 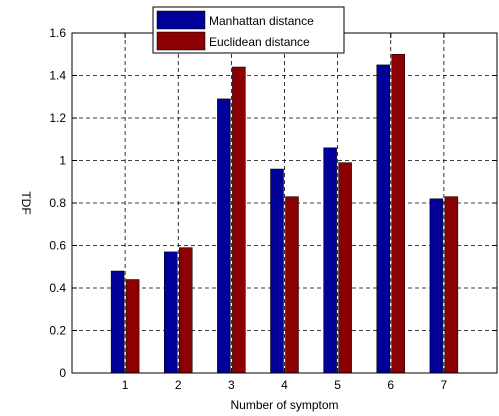 What do you see at coordinates (62, 373) in the screenshot?
I see `y-tick-label: 0` at bounding box center [62, 373].